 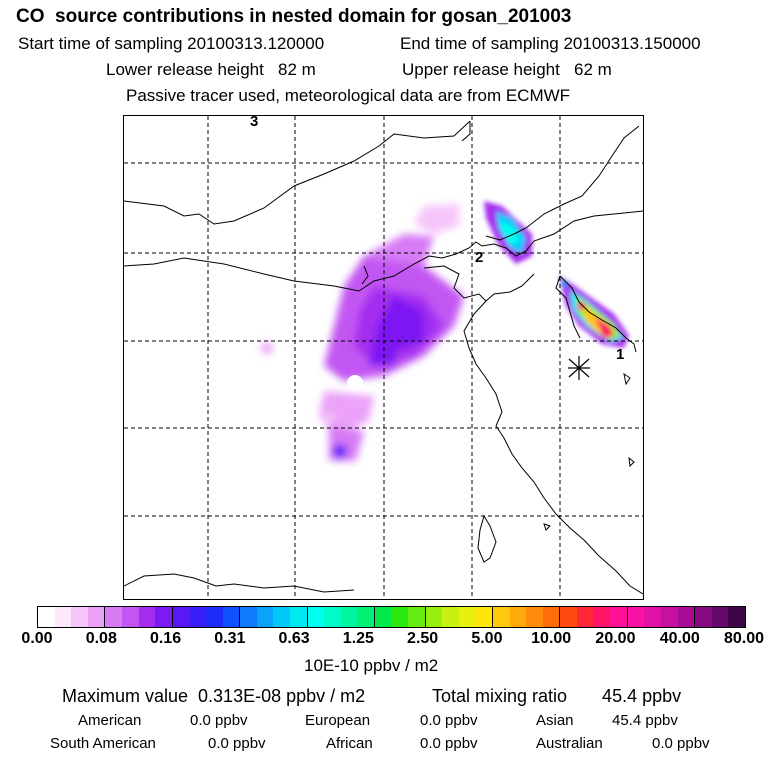 I want to click on max-value-label: Maximum value 0.313E-08 ppbv / m2, so click(x=214, y=696).